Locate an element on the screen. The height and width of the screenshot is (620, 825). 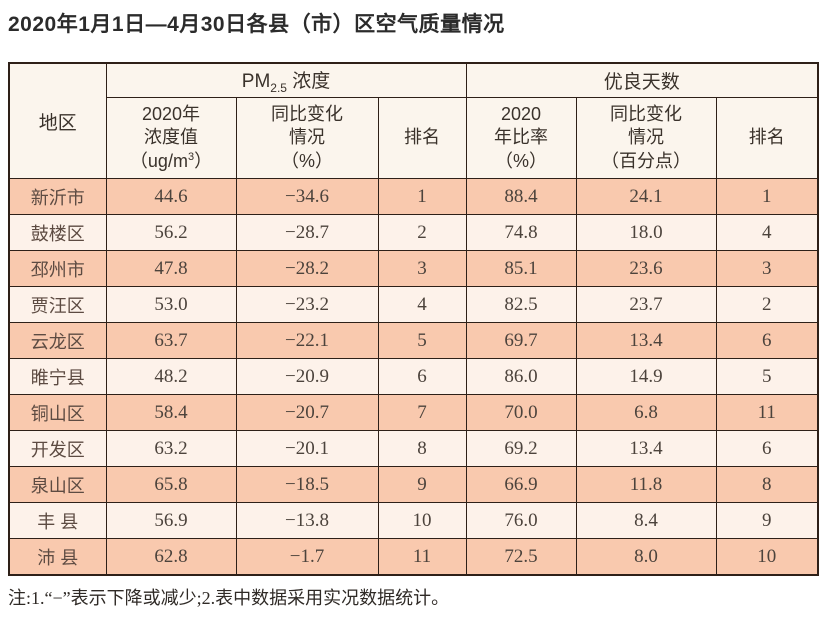
pm25-label-prefix: PM is located at coordinates (256, 82).